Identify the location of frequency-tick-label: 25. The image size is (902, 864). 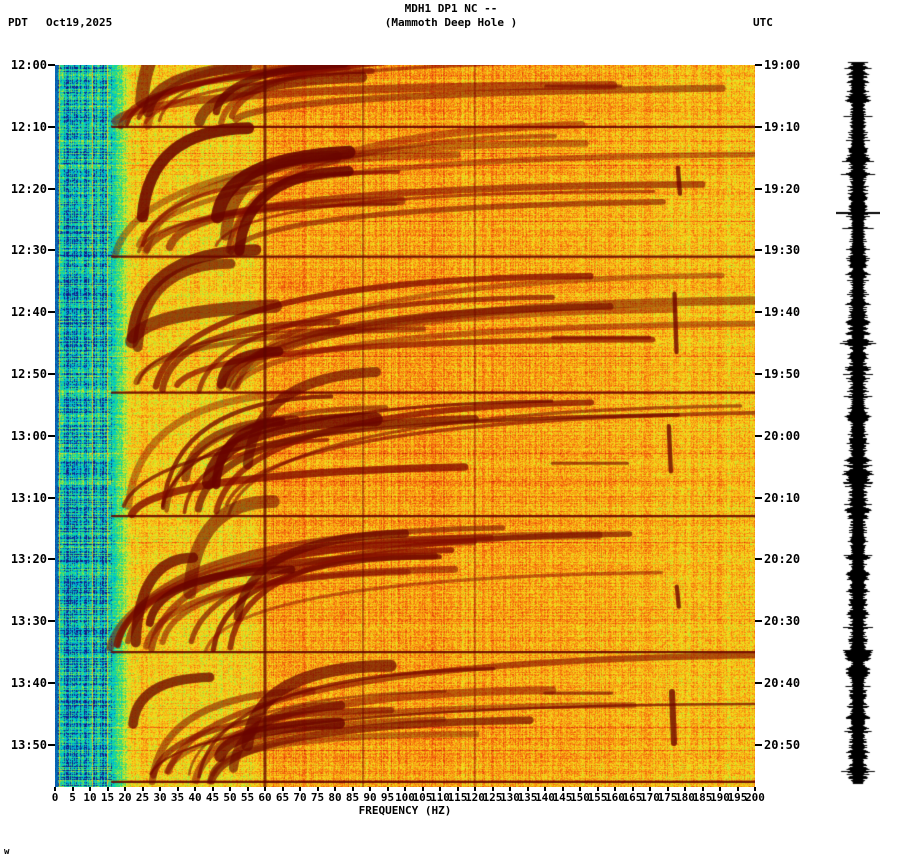
(142, 797).